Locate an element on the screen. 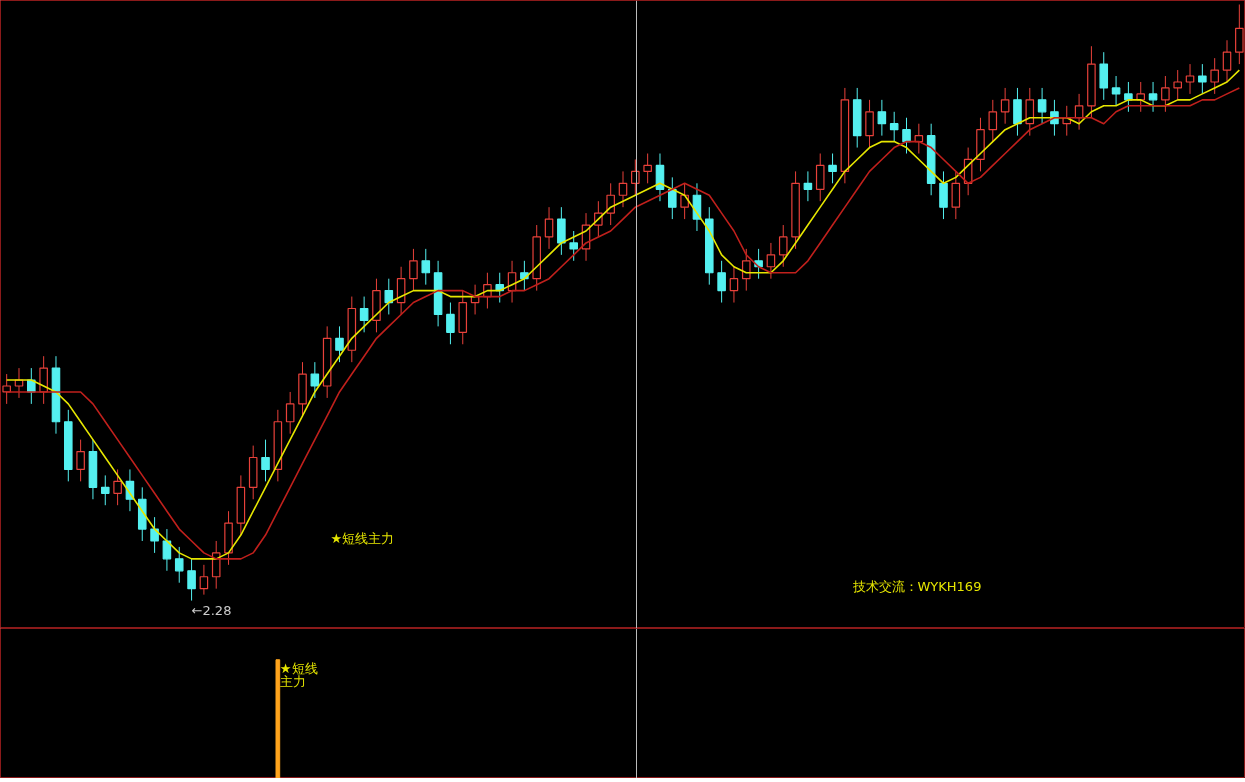 This screenshot has height=782, width=1245. annotation: 技术交流：WYKH169 is located at coordinates (916, 586).